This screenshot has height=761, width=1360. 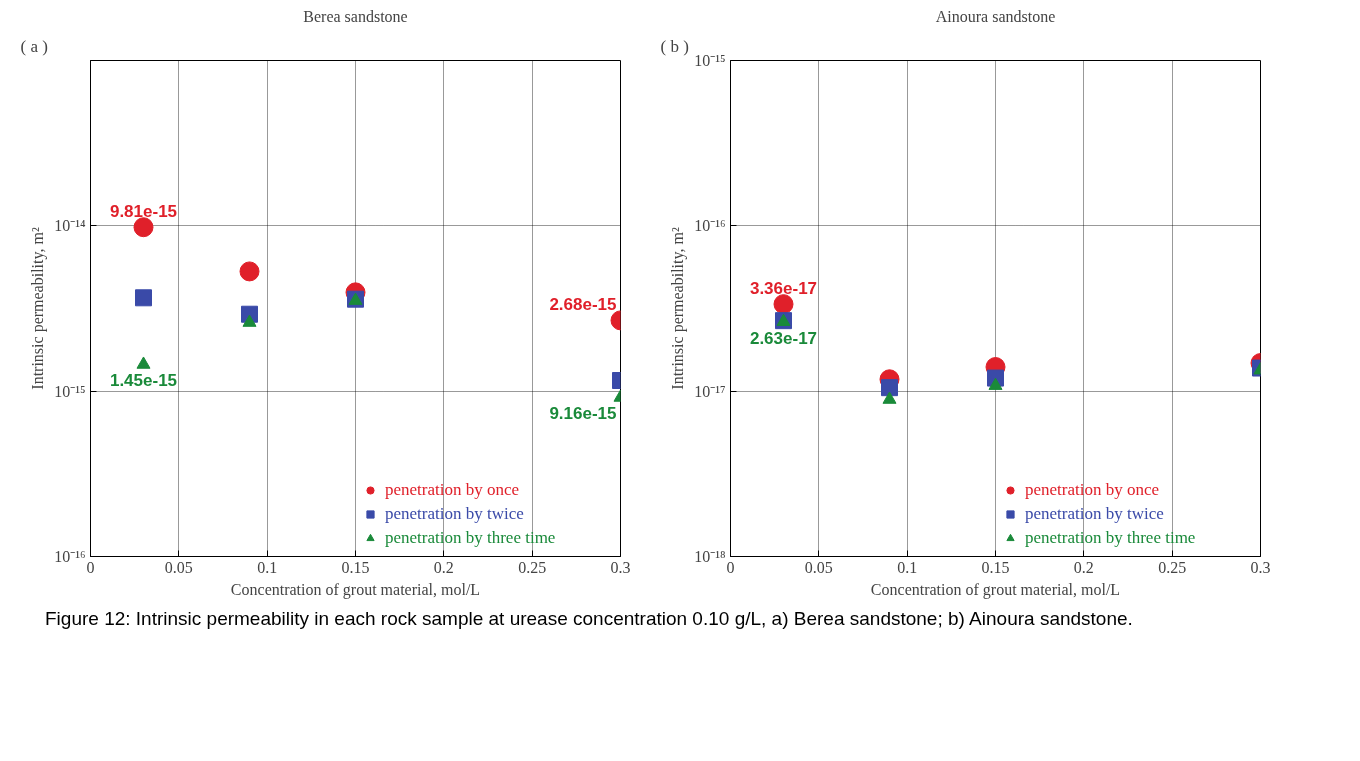 I want to click on data-label: 9.16e-15, so click(x=583, y=414).